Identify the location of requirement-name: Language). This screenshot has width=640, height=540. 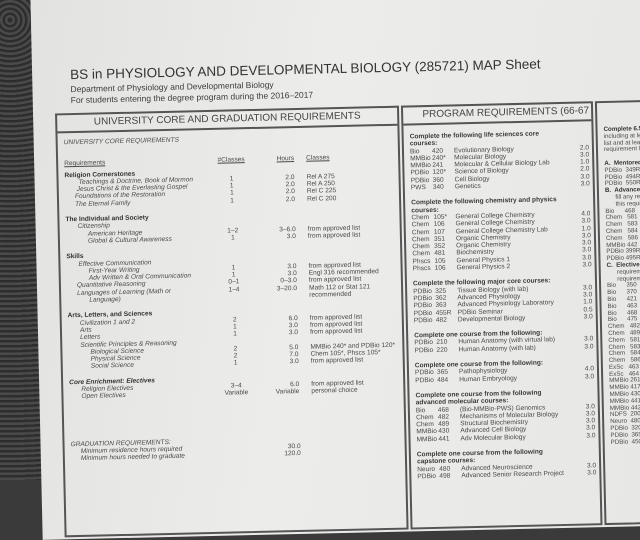
(105, 300).